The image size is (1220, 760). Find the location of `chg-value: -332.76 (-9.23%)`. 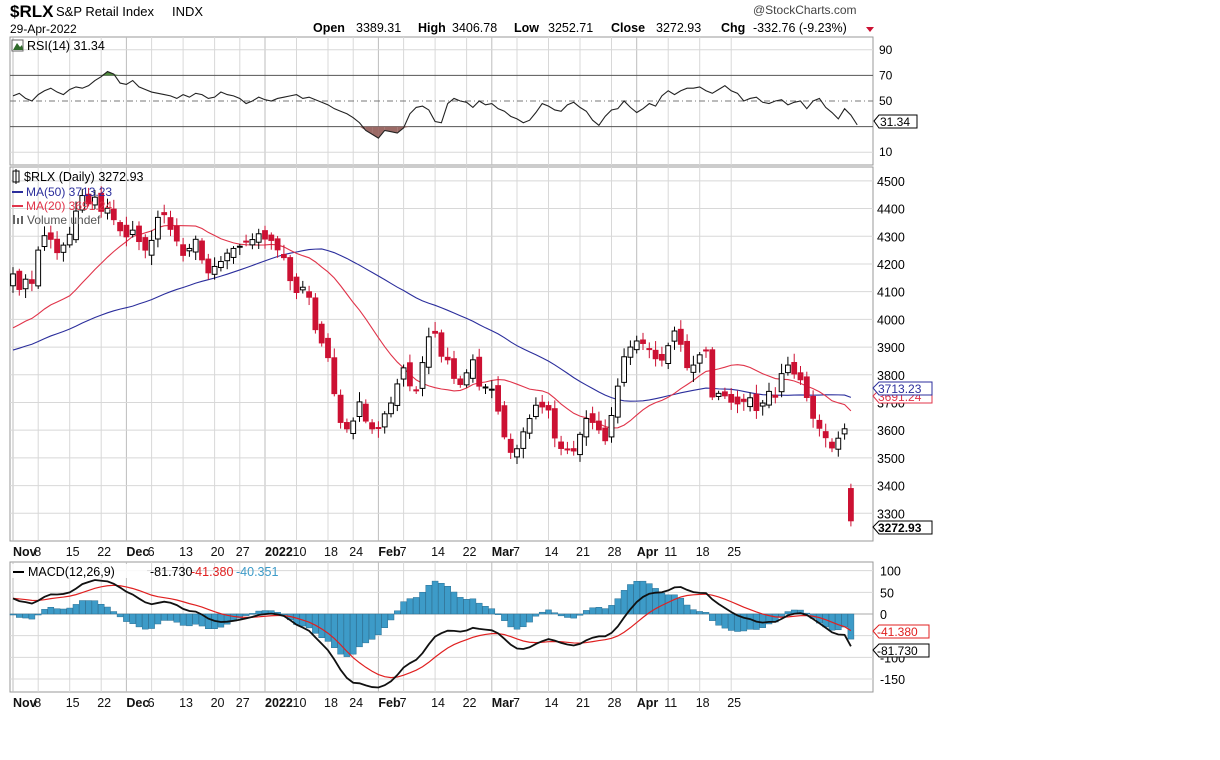

chg-value: -332.76 (-9.23%) is located at coordinates (800, 28).